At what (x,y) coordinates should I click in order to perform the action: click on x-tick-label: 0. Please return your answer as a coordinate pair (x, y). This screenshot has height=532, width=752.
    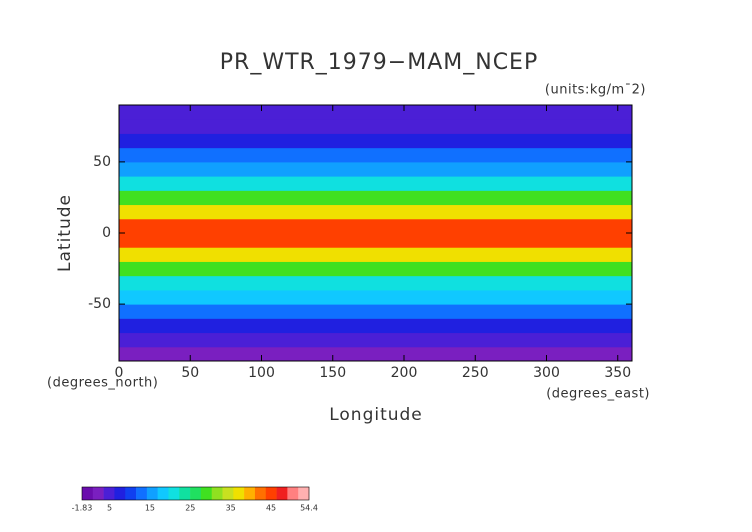
    Looking at the image, I should click on (119, 373).